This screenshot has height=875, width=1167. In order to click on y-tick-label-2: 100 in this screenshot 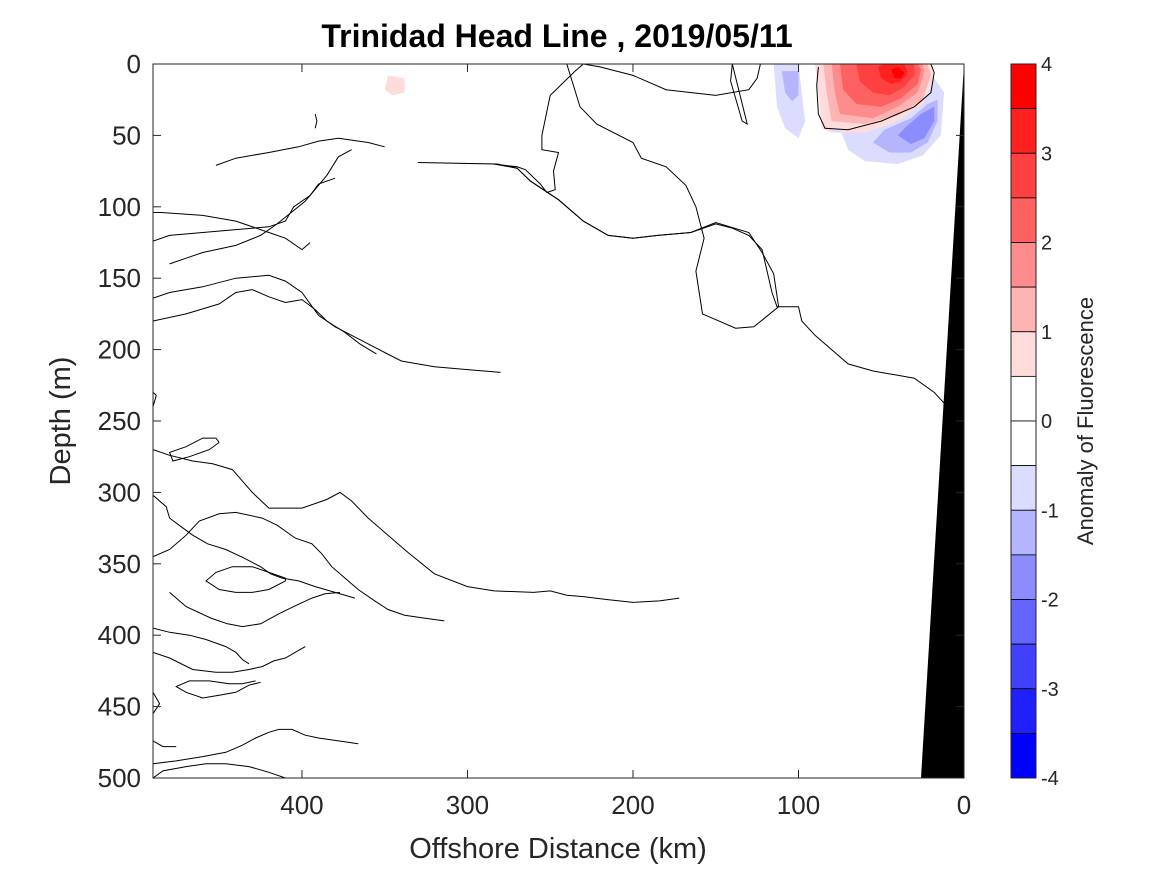, I will do `click(119, 207)`.